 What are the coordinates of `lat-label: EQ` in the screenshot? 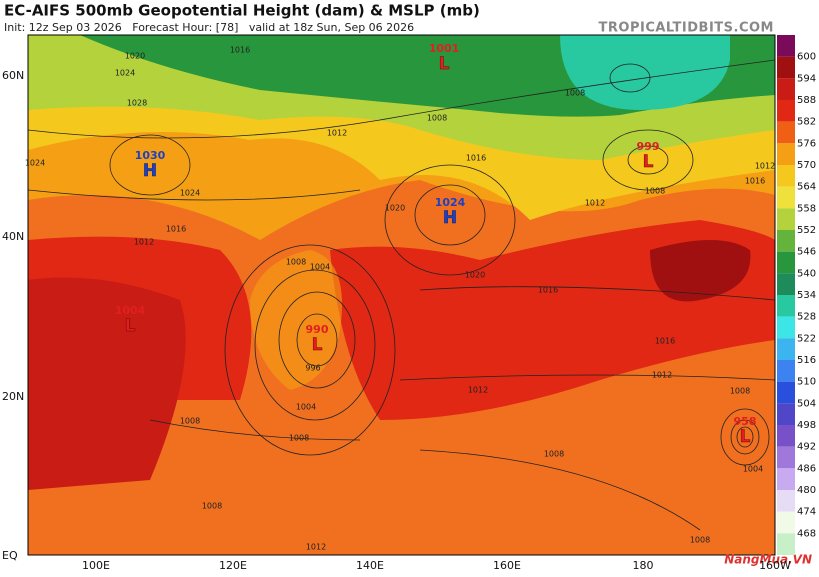 It's located at (10, 555).